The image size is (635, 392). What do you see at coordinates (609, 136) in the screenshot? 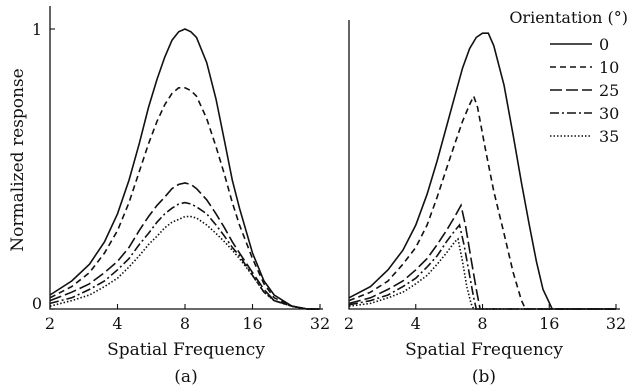
I see `legend-label-35: 35` at bounding box center [609, 136].